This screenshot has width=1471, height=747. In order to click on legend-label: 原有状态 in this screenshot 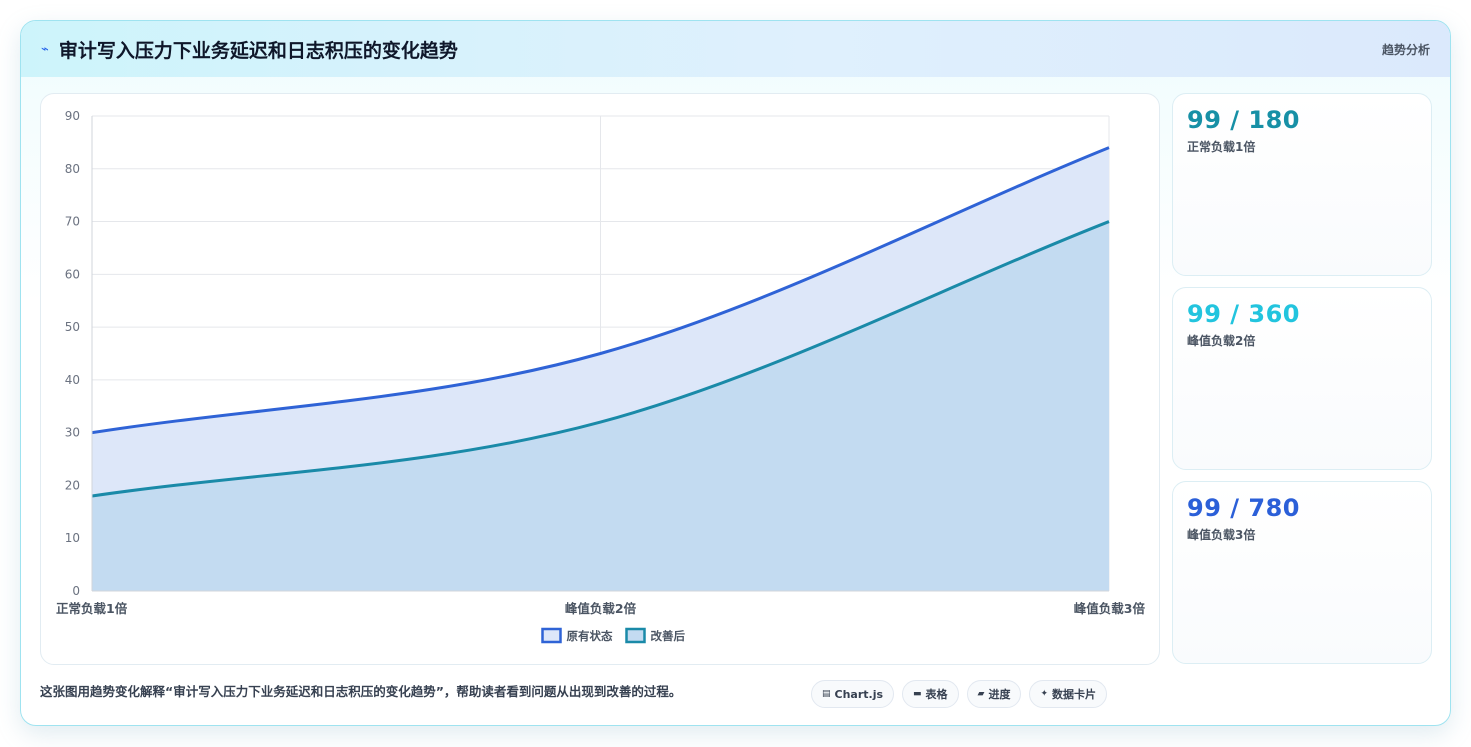, I will do `click(590, 636)`.